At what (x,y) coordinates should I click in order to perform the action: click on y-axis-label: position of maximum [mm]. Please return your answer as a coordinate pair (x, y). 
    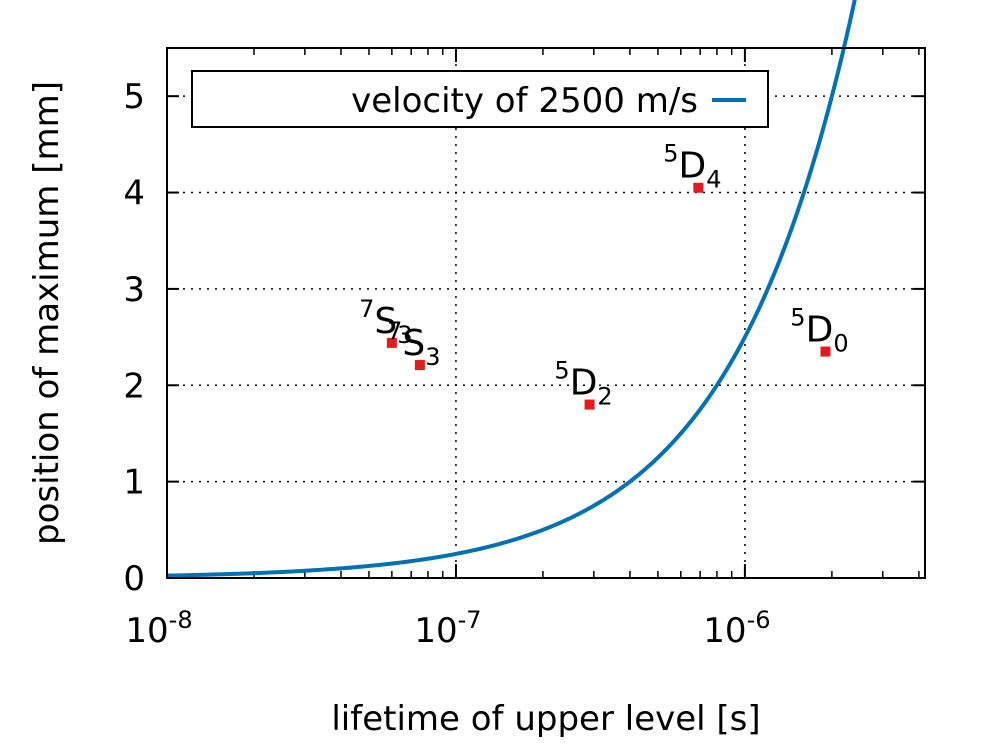
    Looking at the image, I should click on (47, 313).